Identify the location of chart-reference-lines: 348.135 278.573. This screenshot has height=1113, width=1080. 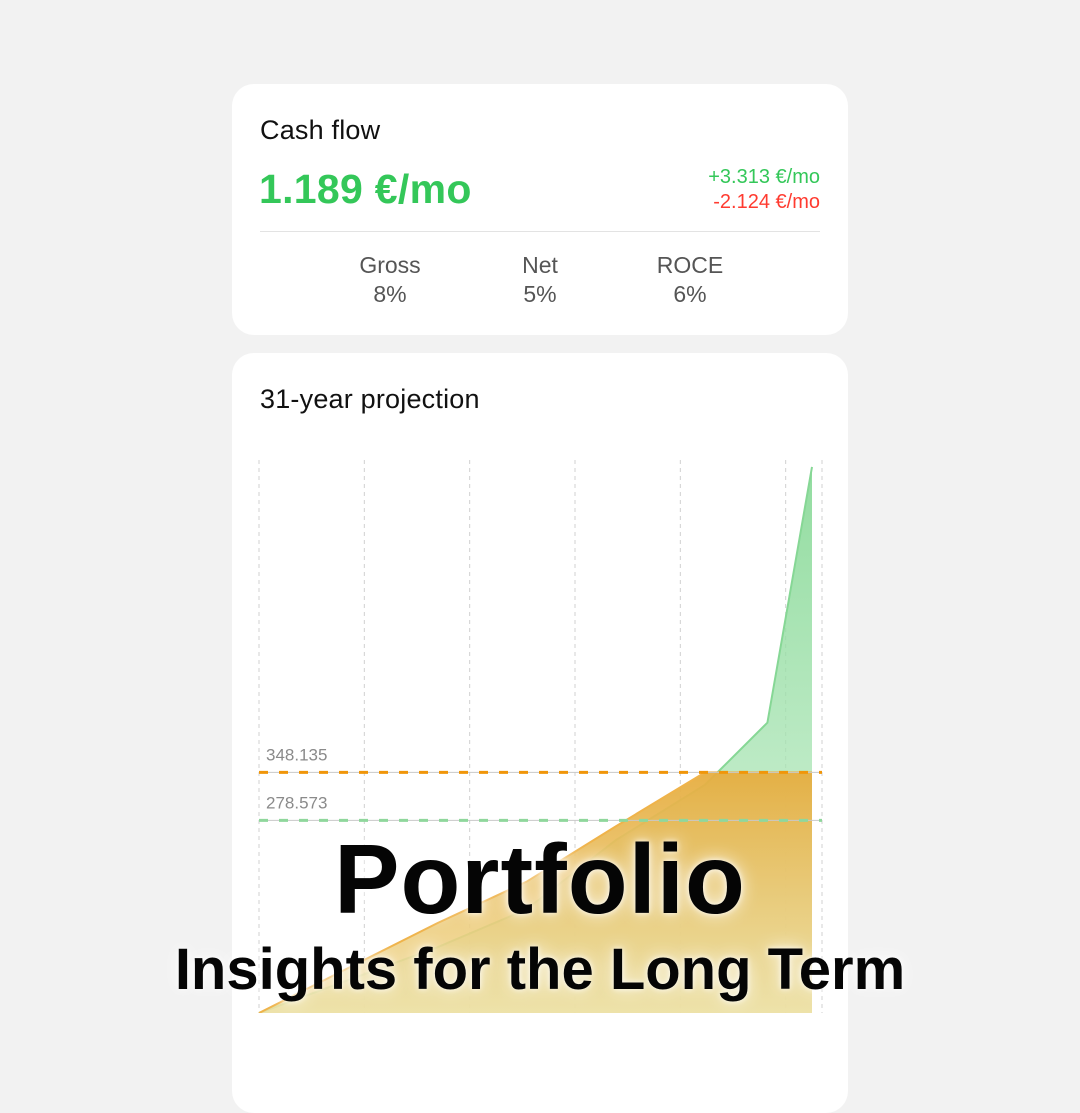
(540, 783).